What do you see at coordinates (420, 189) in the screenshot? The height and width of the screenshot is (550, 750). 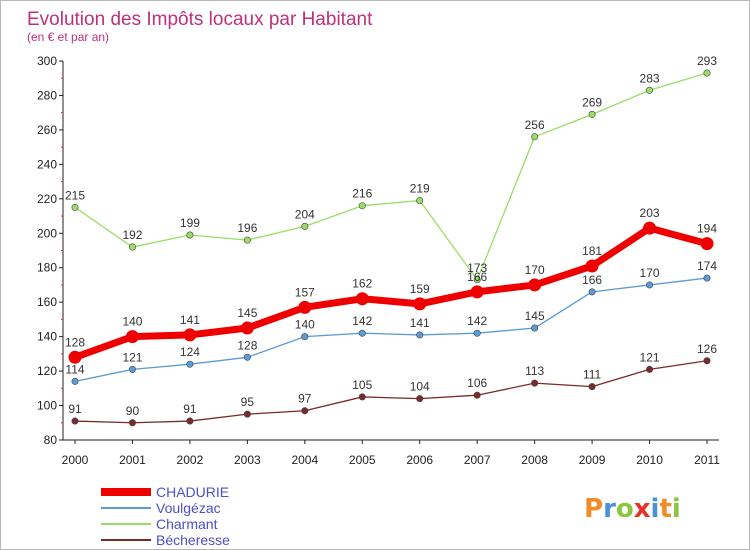 I see `data-label-charmant: 219` at bounding box center [420, 189].